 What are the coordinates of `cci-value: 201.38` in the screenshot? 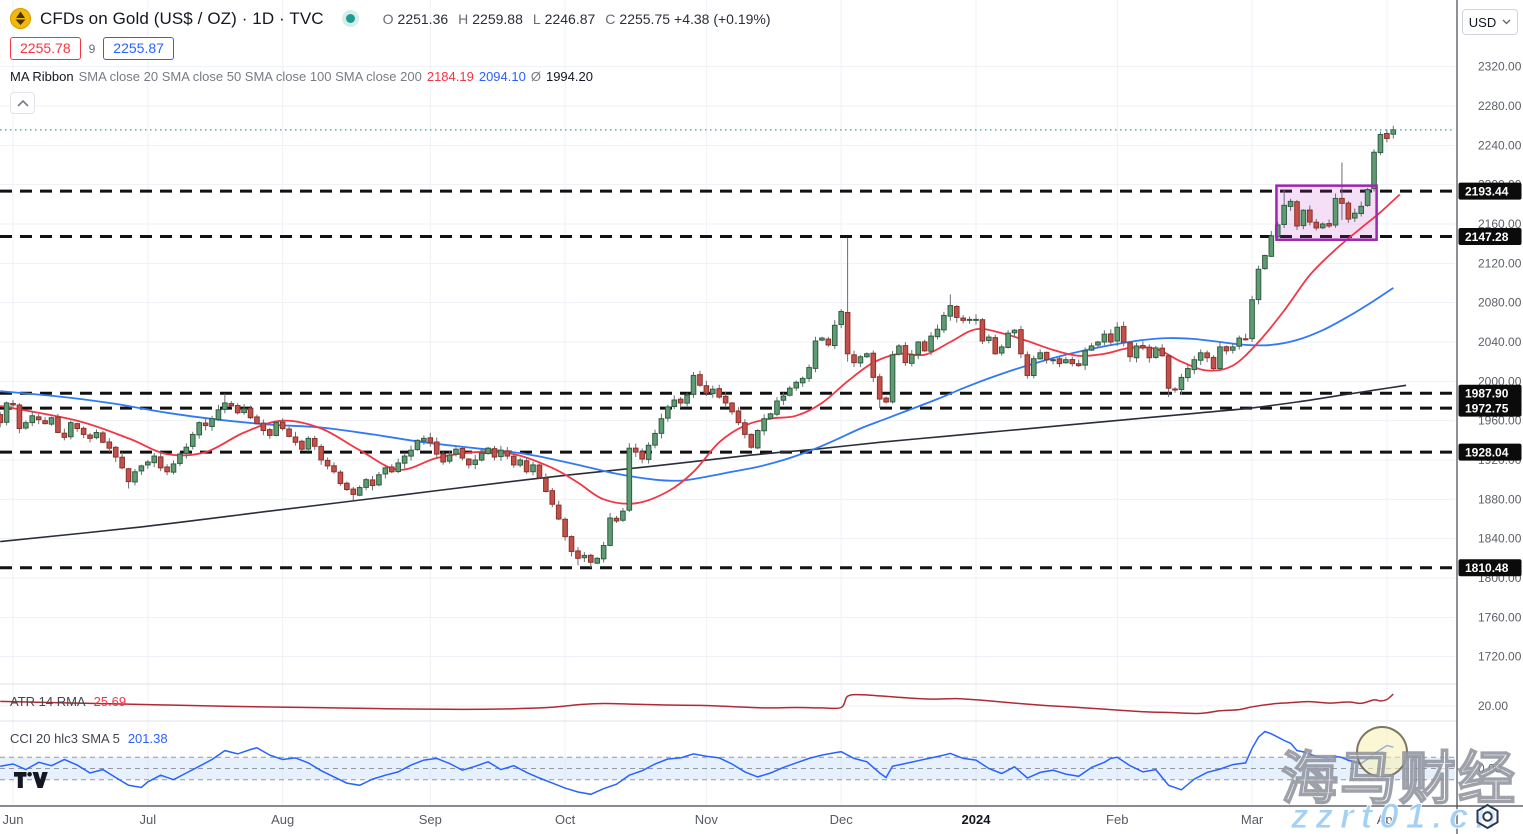 It's located at (147, 738).